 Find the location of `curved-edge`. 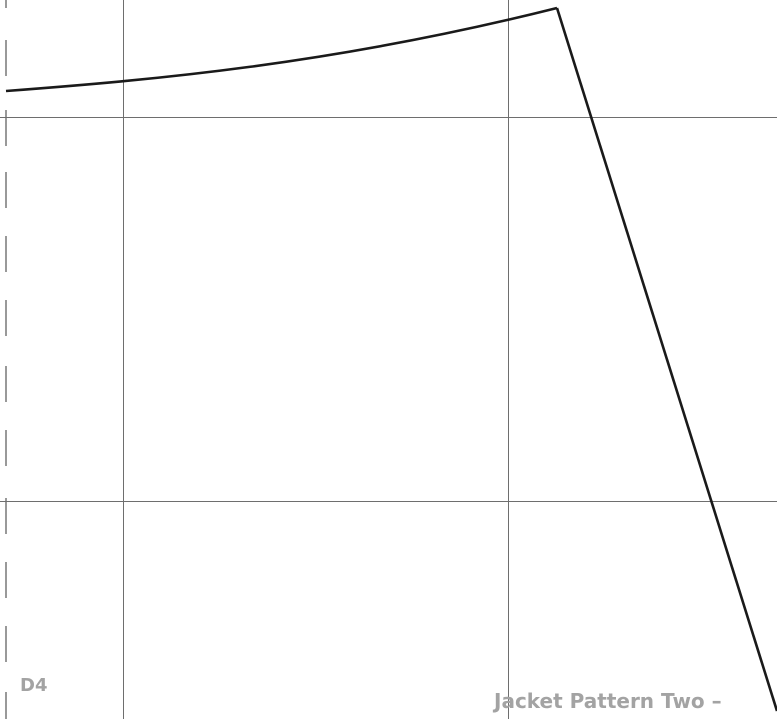

curved-edge is located at coordinates (281, 49).